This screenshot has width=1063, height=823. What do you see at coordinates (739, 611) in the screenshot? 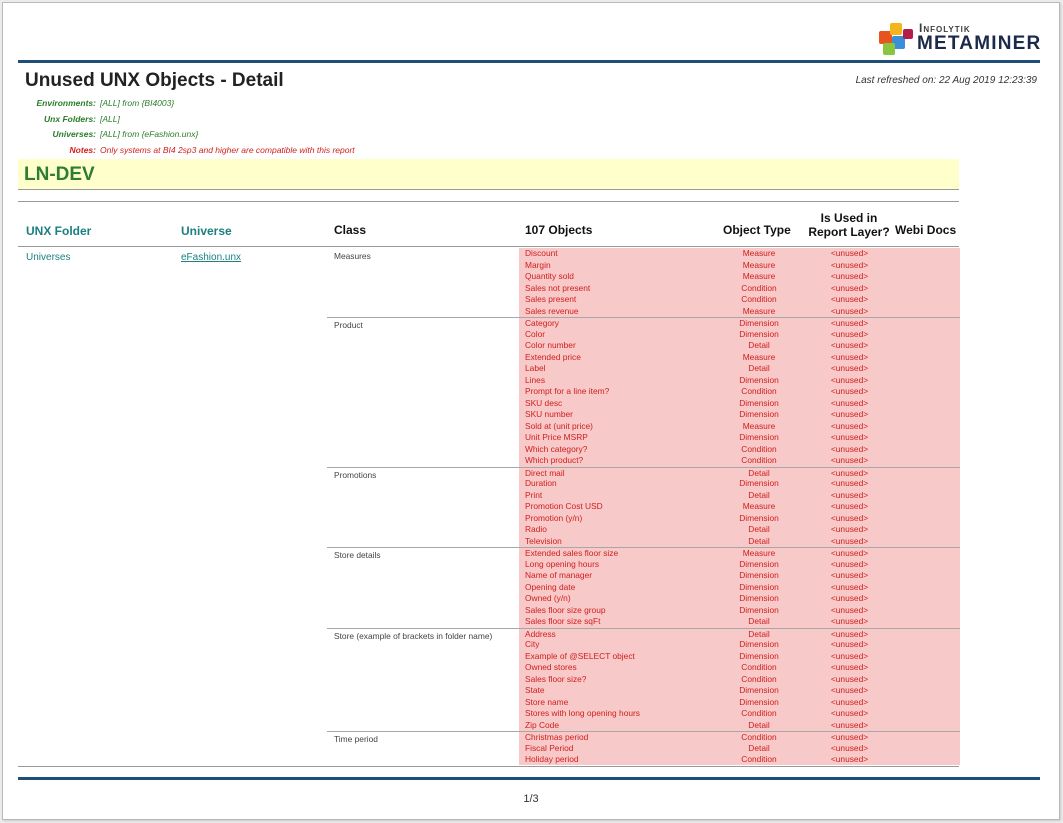
I see `object-row: Sales floor size group Dimension <unused>` at bounding box center [739, 611].